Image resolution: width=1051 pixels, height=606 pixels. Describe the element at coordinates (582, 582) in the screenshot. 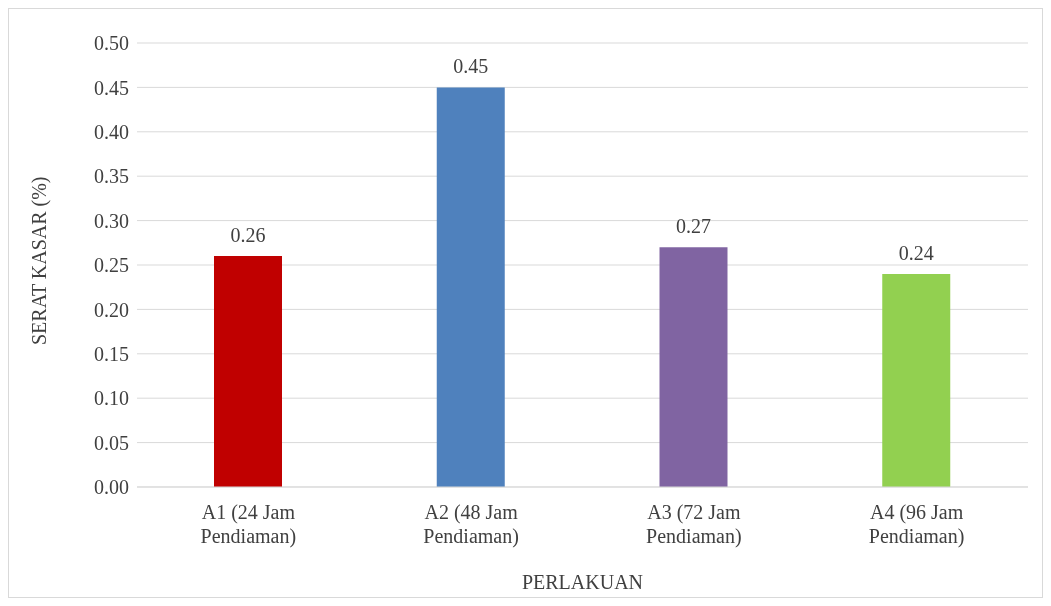

I see `x-axis-title: PERLAKUAN` at that location.